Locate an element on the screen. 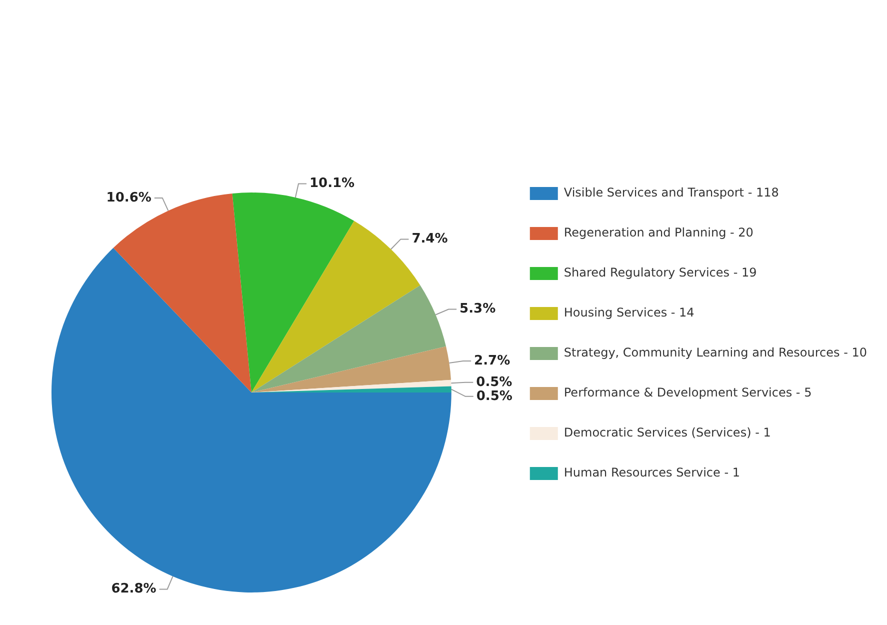 Image resolution: width=887 pixels, height=625 pixels. legend-label: Housing Services - 14 is located at coordinates (629, 313).